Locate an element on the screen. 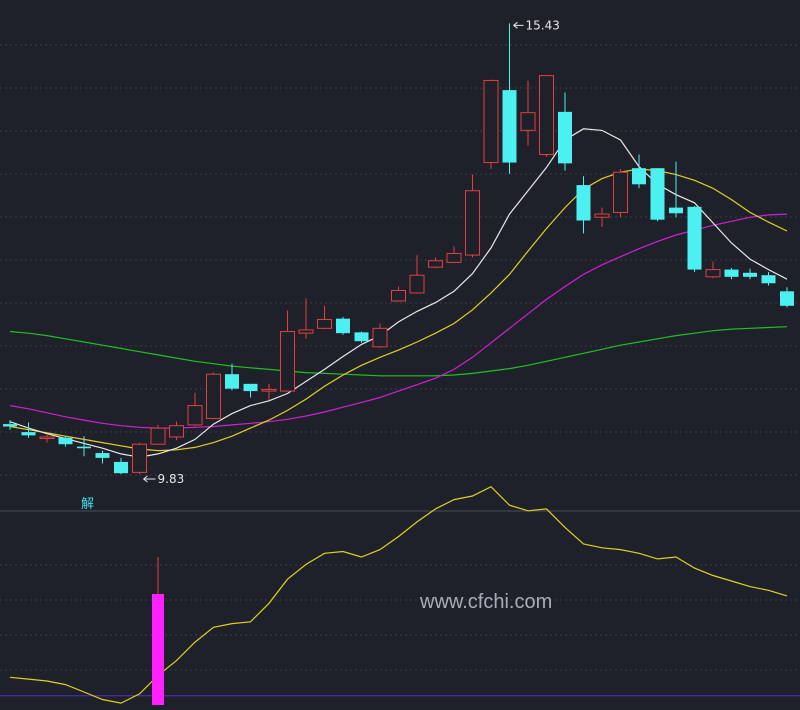 Image resolution: width=800 pixels, height=710 pixels. ma-long-line is located at coordinates (398, 351).